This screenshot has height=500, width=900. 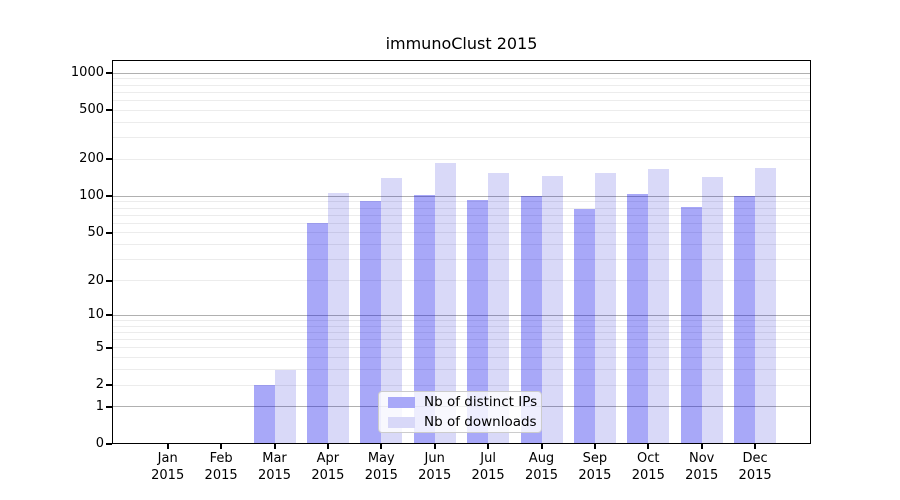 I want to click on bar-oct-distinct-ips, so click(x=638, y=319).